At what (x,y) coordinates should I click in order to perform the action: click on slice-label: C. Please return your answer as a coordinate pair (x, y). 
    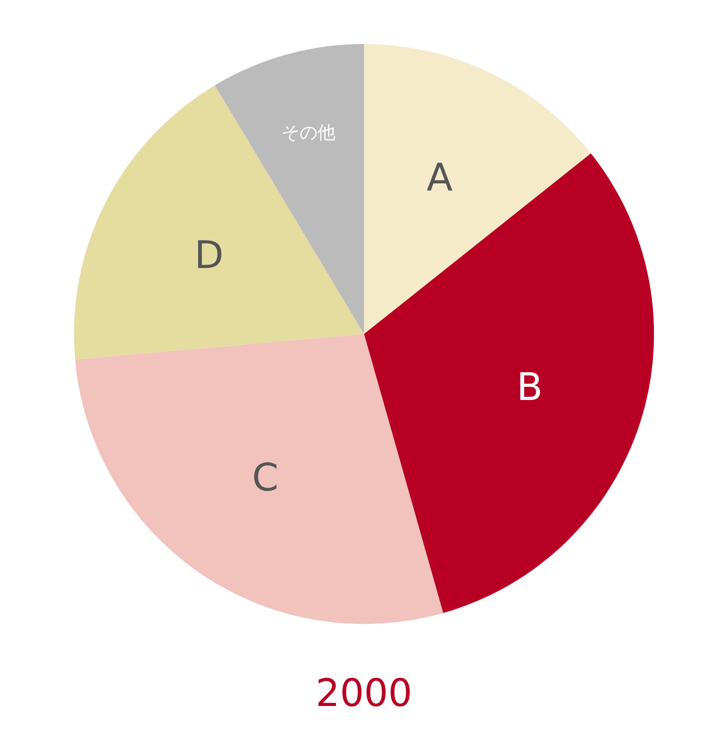
    Looking at the image, I should click on (265, 477).